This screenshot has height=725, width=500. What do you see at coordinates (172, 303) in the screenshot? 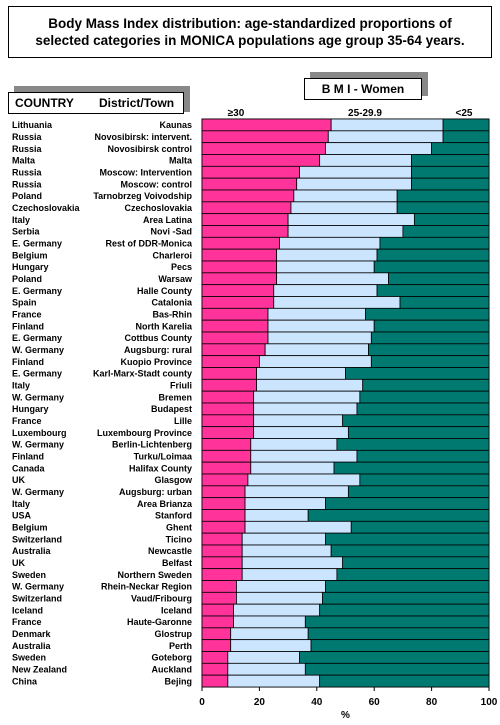
I see `row-district-label: Catalonia` at bounding box center [172, 303].